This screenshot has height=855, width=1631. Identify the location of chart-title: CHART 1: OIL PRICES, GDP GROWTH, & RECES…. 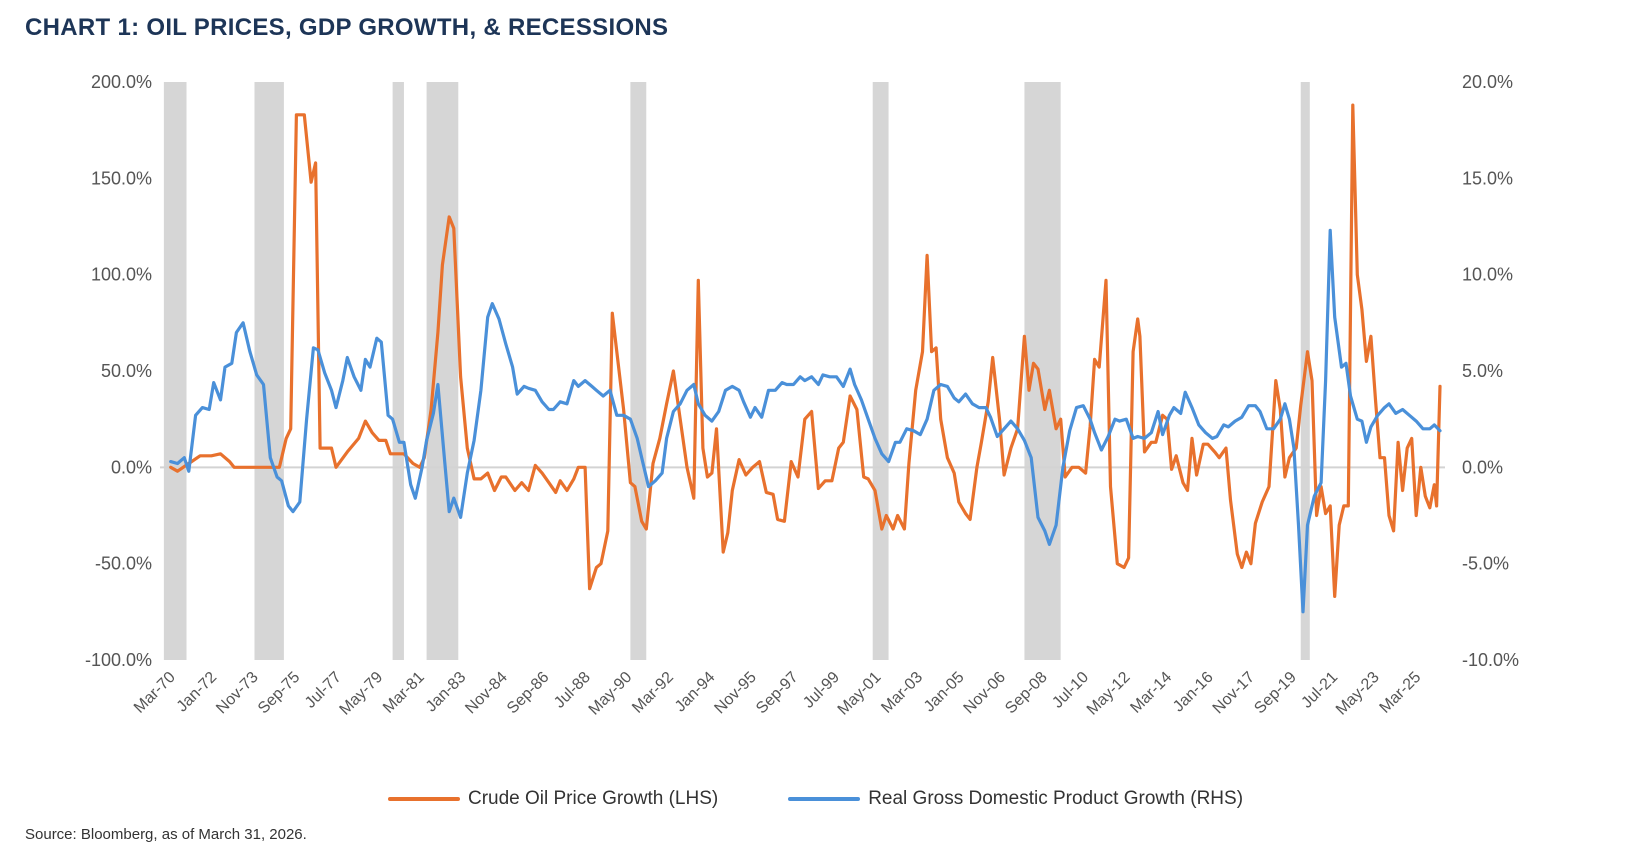
(347, 27).